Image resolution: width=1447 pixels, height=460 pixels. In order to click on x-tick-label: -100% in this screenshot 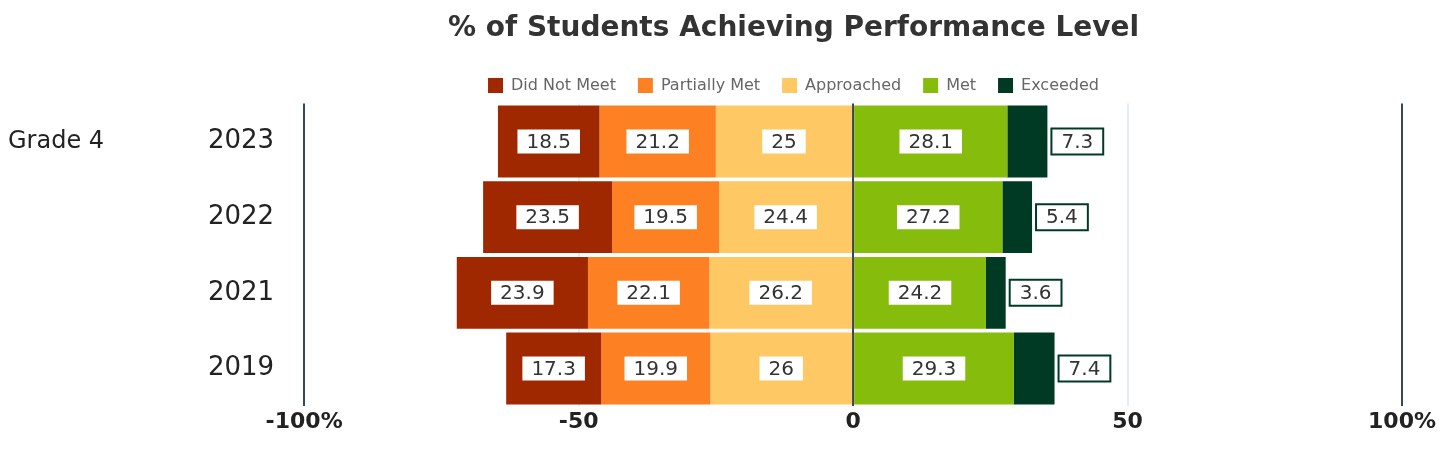, I will do `click(304, 421)`.